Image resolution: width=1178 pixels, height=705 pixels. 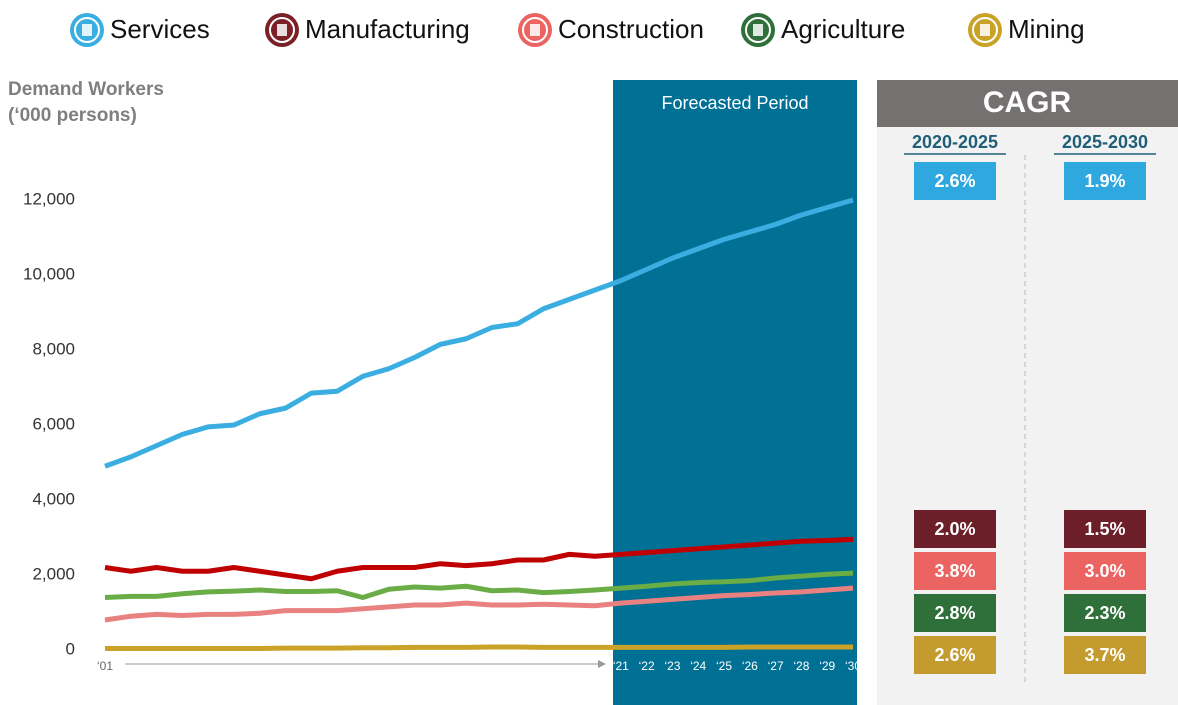 What do you see at coordinates (631, 29) in the screenshot?
I see `legend-label: Construction` at bounding box center [631, 29].